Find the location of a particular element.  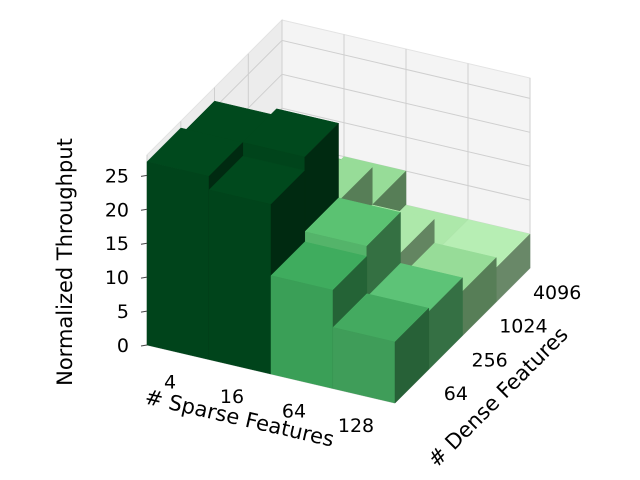

x-tick-label: 4 is located at coordinates (170, 382).